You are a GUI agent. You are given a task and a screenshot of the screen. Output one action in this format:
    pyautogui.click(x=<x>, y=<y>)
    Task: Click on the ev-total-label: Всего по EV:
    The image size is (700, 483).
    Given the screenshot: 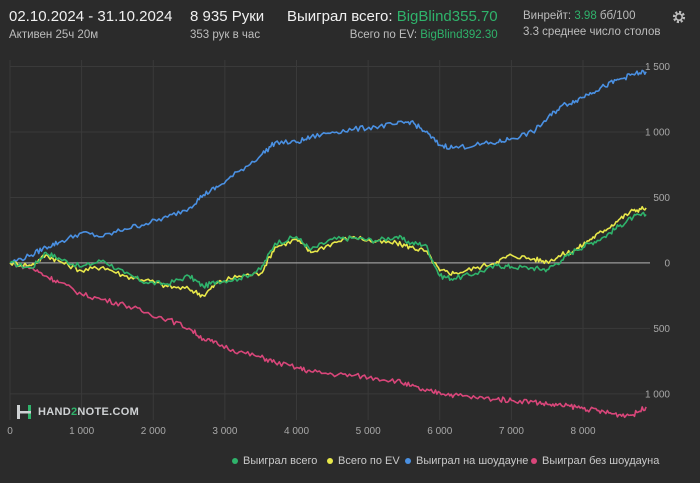 What is the action you would take?
    pyautogui.click(x=383, y=35)
    